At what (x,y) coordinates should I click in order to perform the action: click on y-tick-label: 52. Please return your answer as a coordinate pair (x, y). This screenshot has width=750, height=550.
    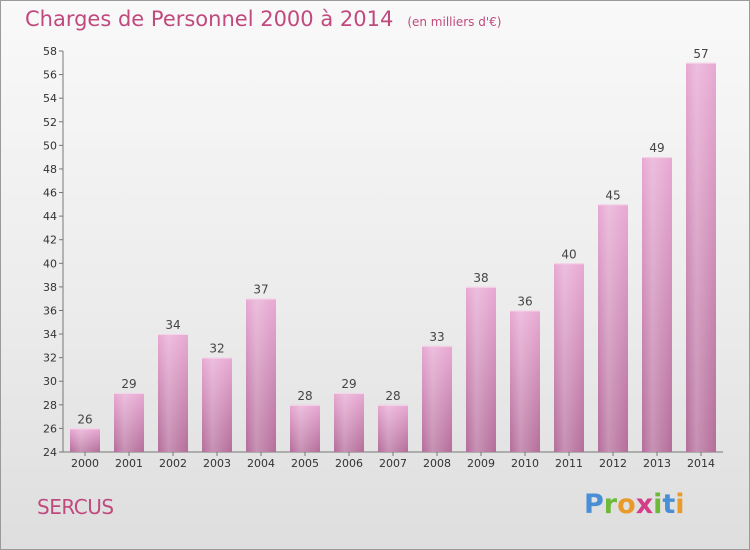
    Looking at the image, I should click on (50, 122).